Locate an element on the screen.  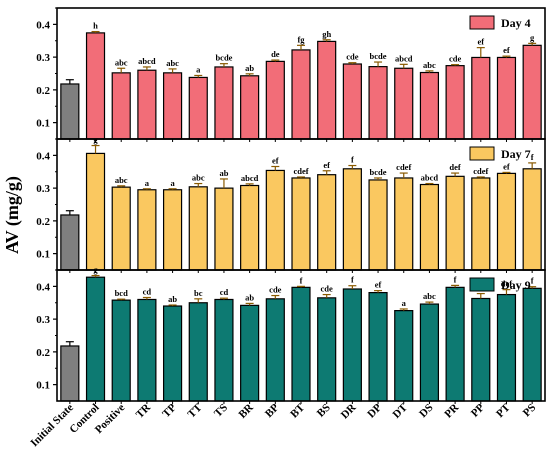
bar-pt is located at coordinates (506, 98).